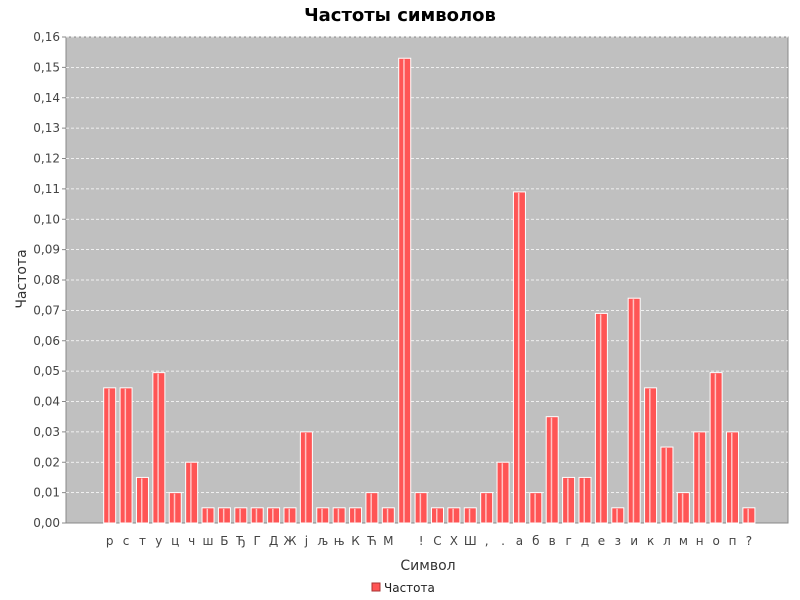 This screenshot has height=600, width=800. What do you see at coordinates (376, 587) in the screenshot?
I see `legend-swatch` at bounding box center [376, 587].